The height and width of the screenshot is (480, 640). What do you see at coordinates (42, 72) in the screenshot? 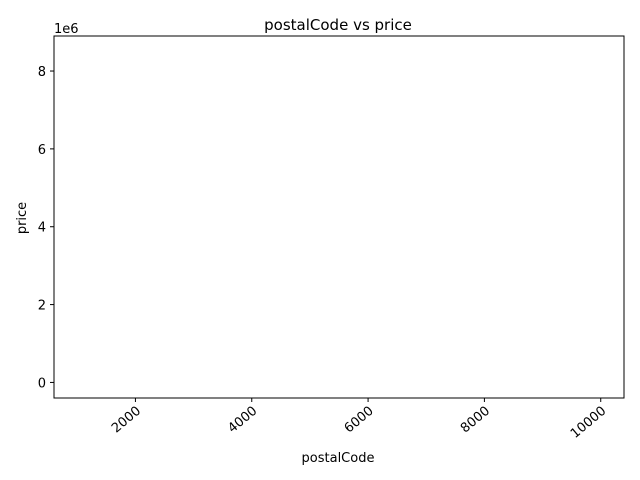
I see `y-tick-label: 8` at bounding box center [42, 72].